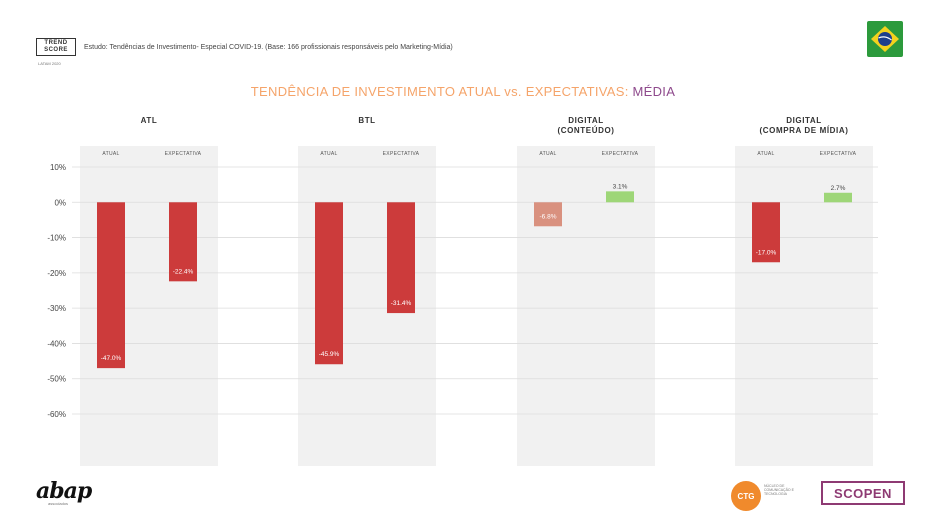 This screenshot has width=926, height=523. Describe the element at coordinates (58, 503) in the screenshot. I see `abap-logo-subtitle: associados` at that location.